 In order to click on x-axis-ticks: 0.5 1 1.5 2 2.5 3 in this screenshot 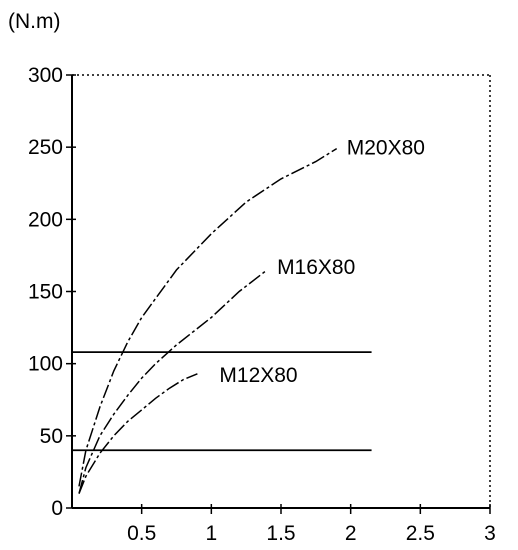, I will do `click(311, 524)`.